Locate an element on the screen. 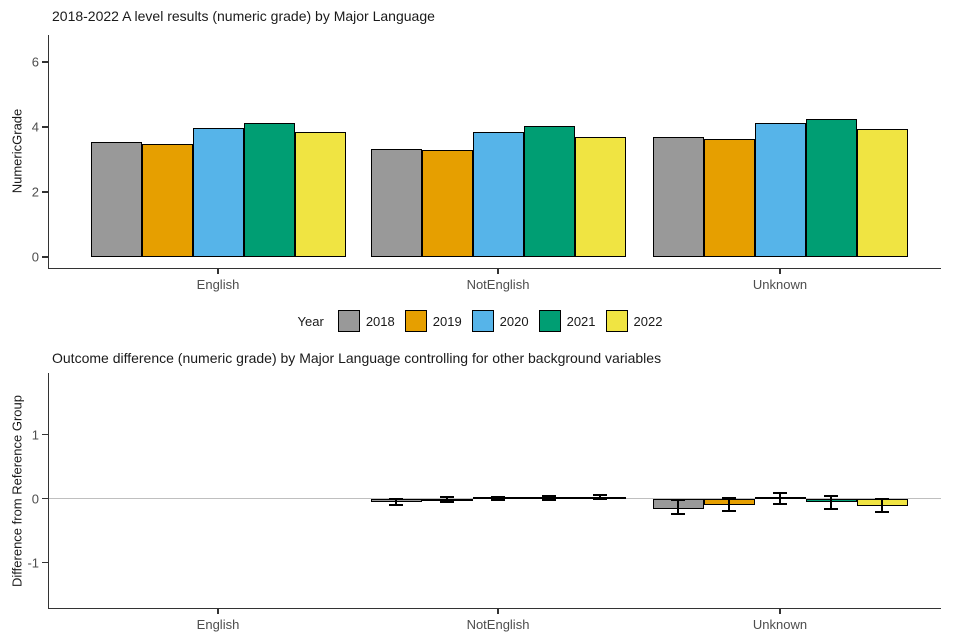 The image size is (960, 640). top-bar-2021-english is located at coordinates (269, 189).